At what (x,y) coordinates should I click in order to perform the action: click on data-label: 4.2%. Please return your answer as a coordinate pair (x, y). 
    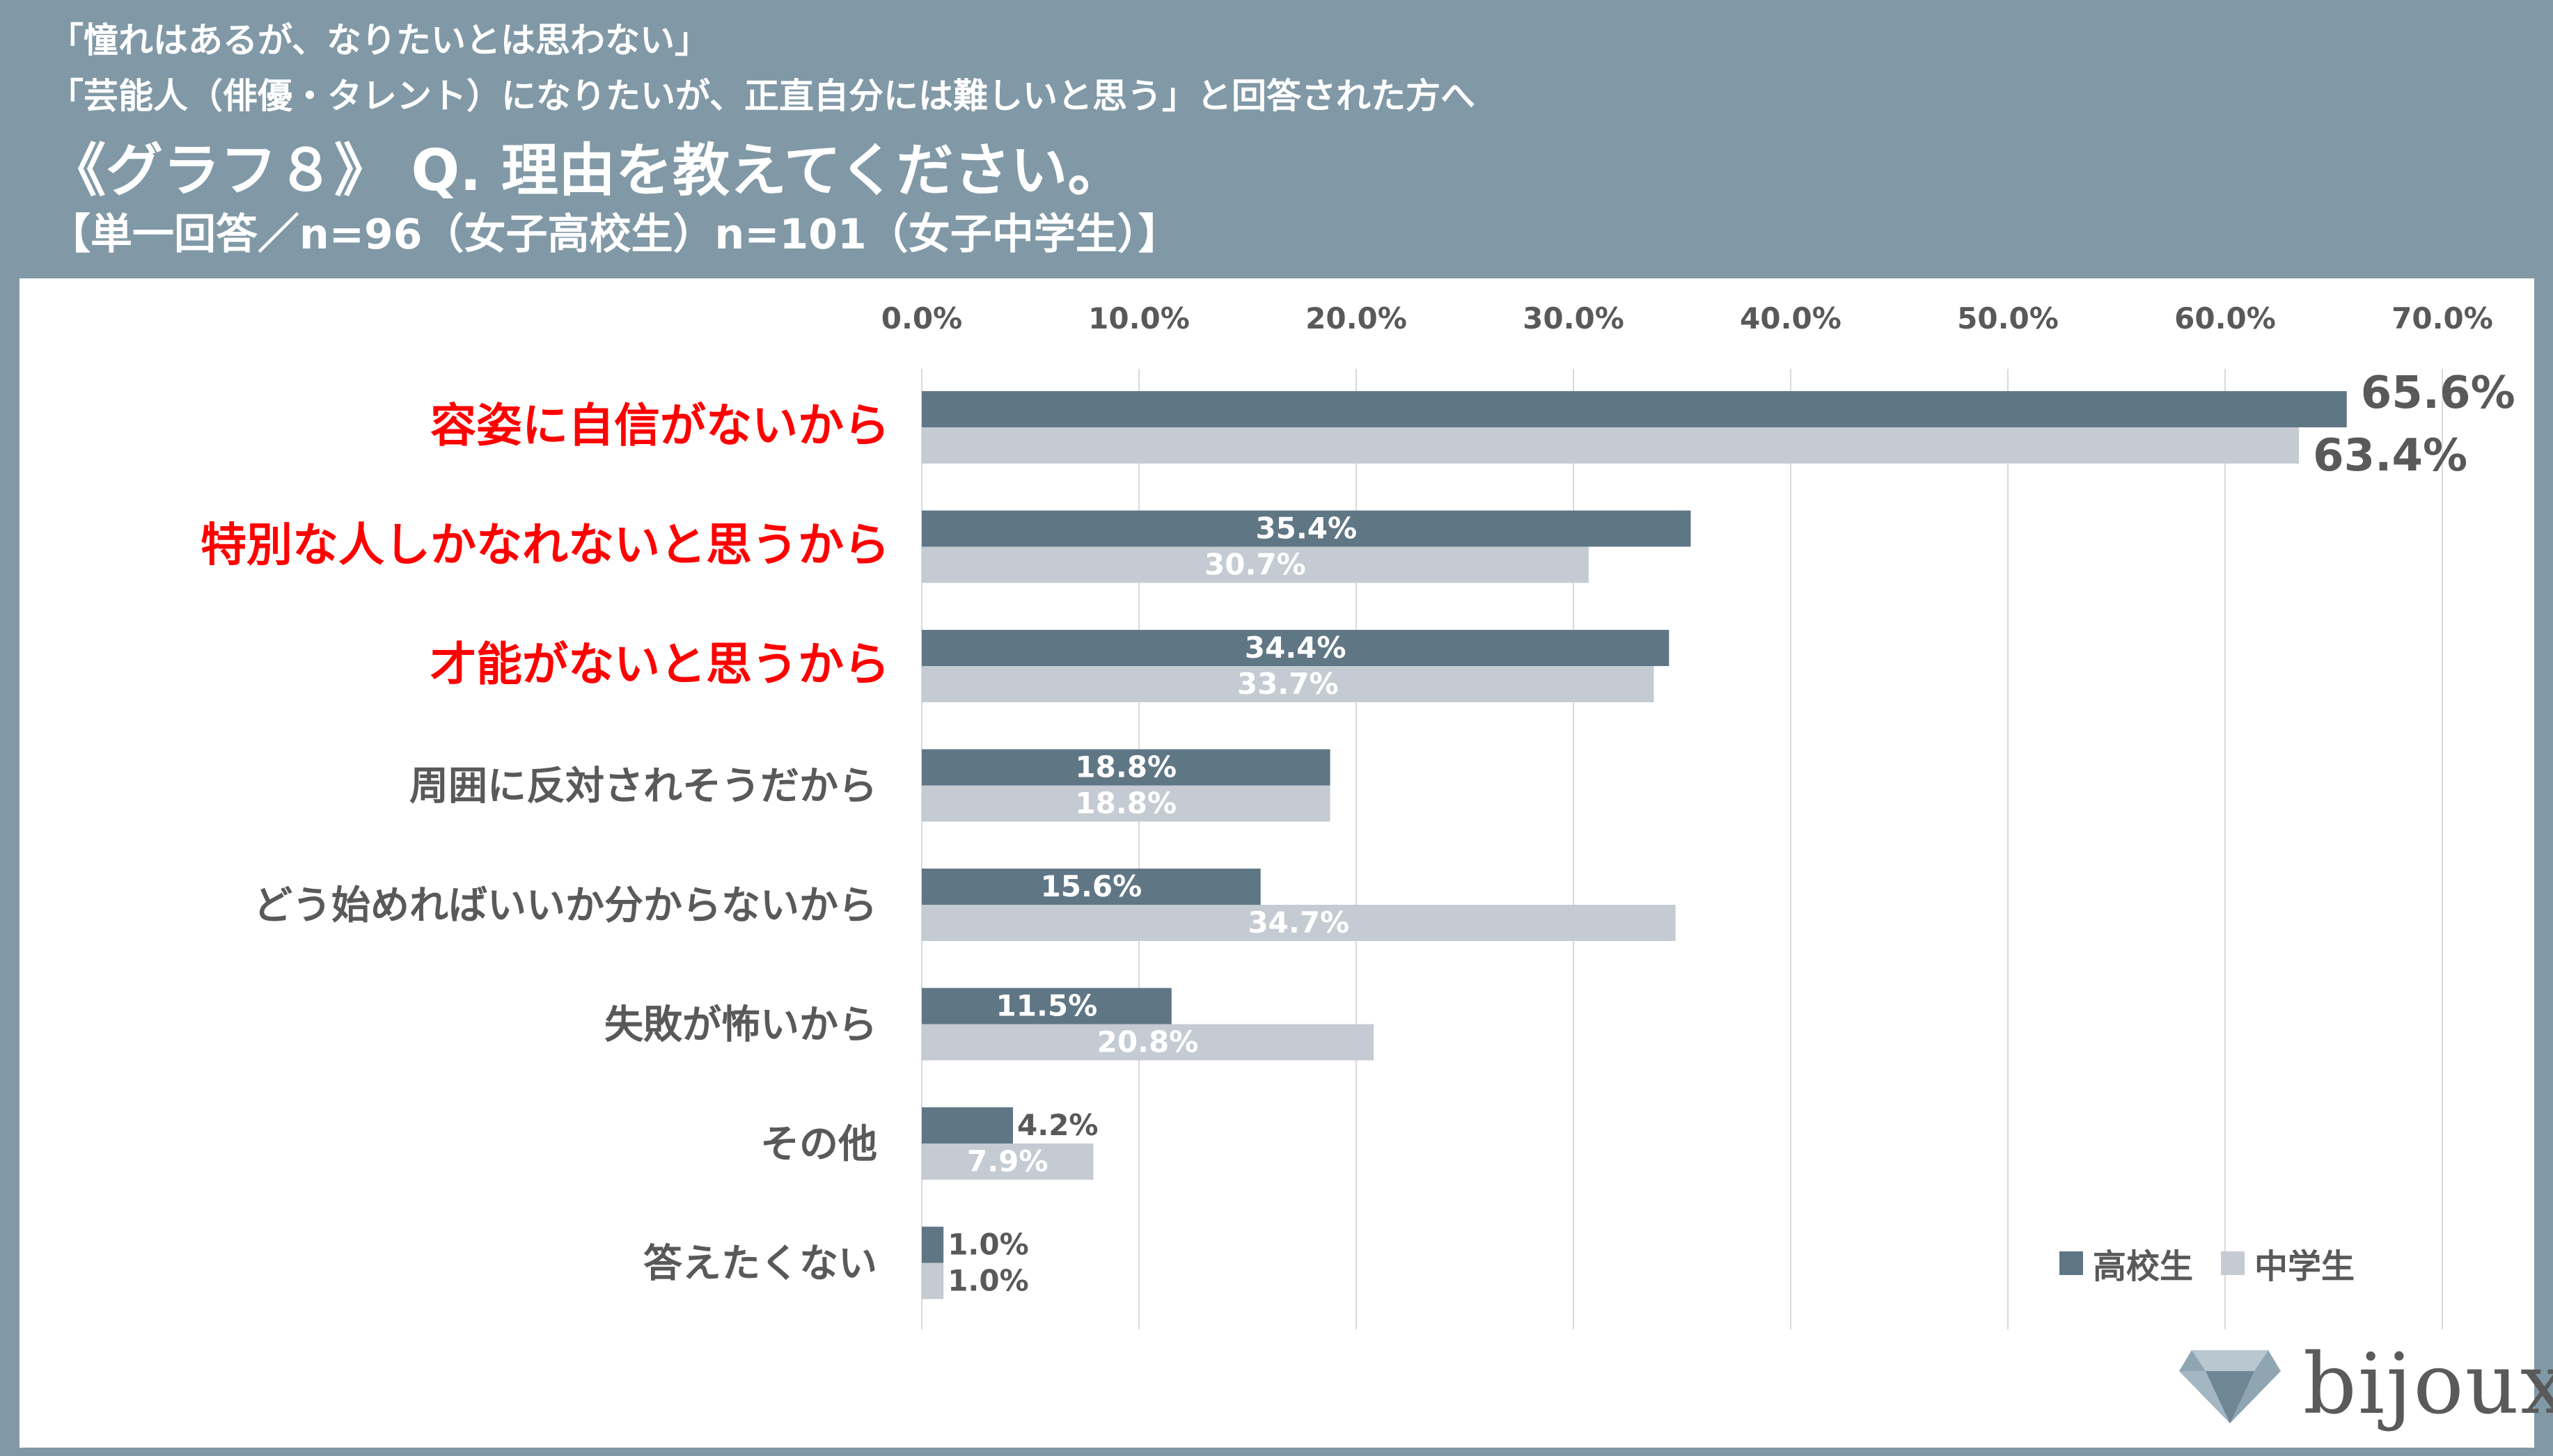
    Looking at the image, I should click on (1057, 1125).